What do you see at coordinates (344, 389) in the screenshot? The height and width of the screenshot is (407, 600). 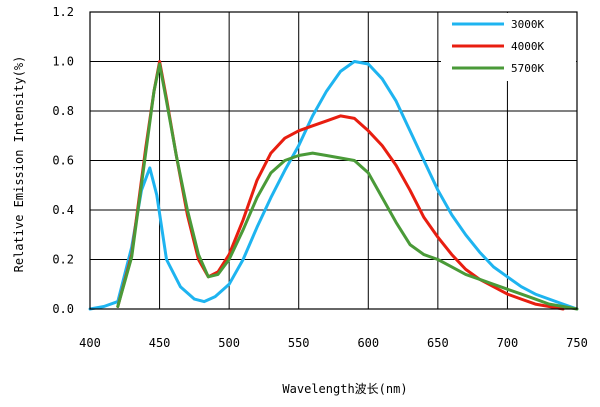 I see `x-axis-title: Wavelength波长(nm)` at bounding box center [344, 389].